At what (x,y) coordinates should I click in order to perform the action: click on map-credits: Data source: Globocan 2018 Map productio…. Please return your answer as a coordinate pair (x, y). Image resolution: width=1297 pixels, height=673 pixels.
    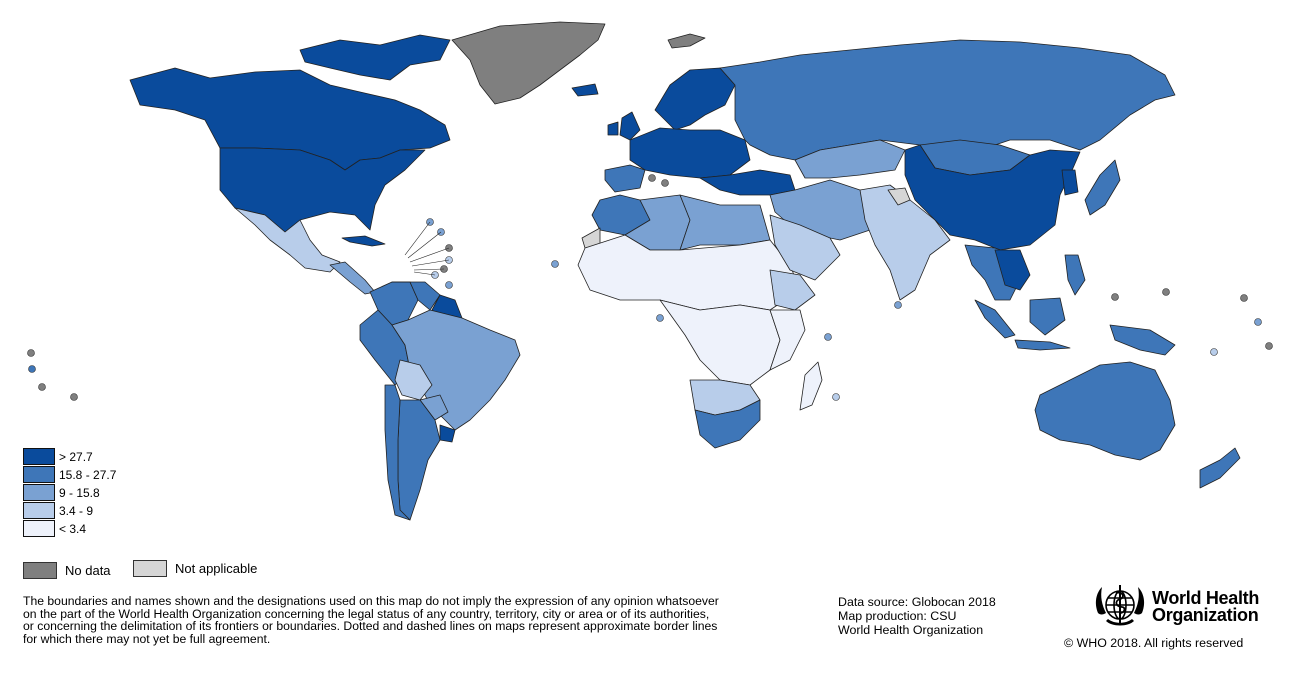
    Looking at the image, I should click on (917, 616).